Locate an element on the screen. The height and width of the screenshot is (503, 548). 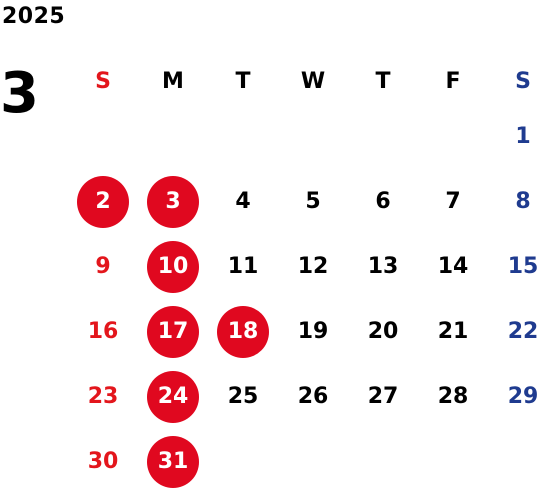
year-label: 2025 is located at coordinates (34, 16).